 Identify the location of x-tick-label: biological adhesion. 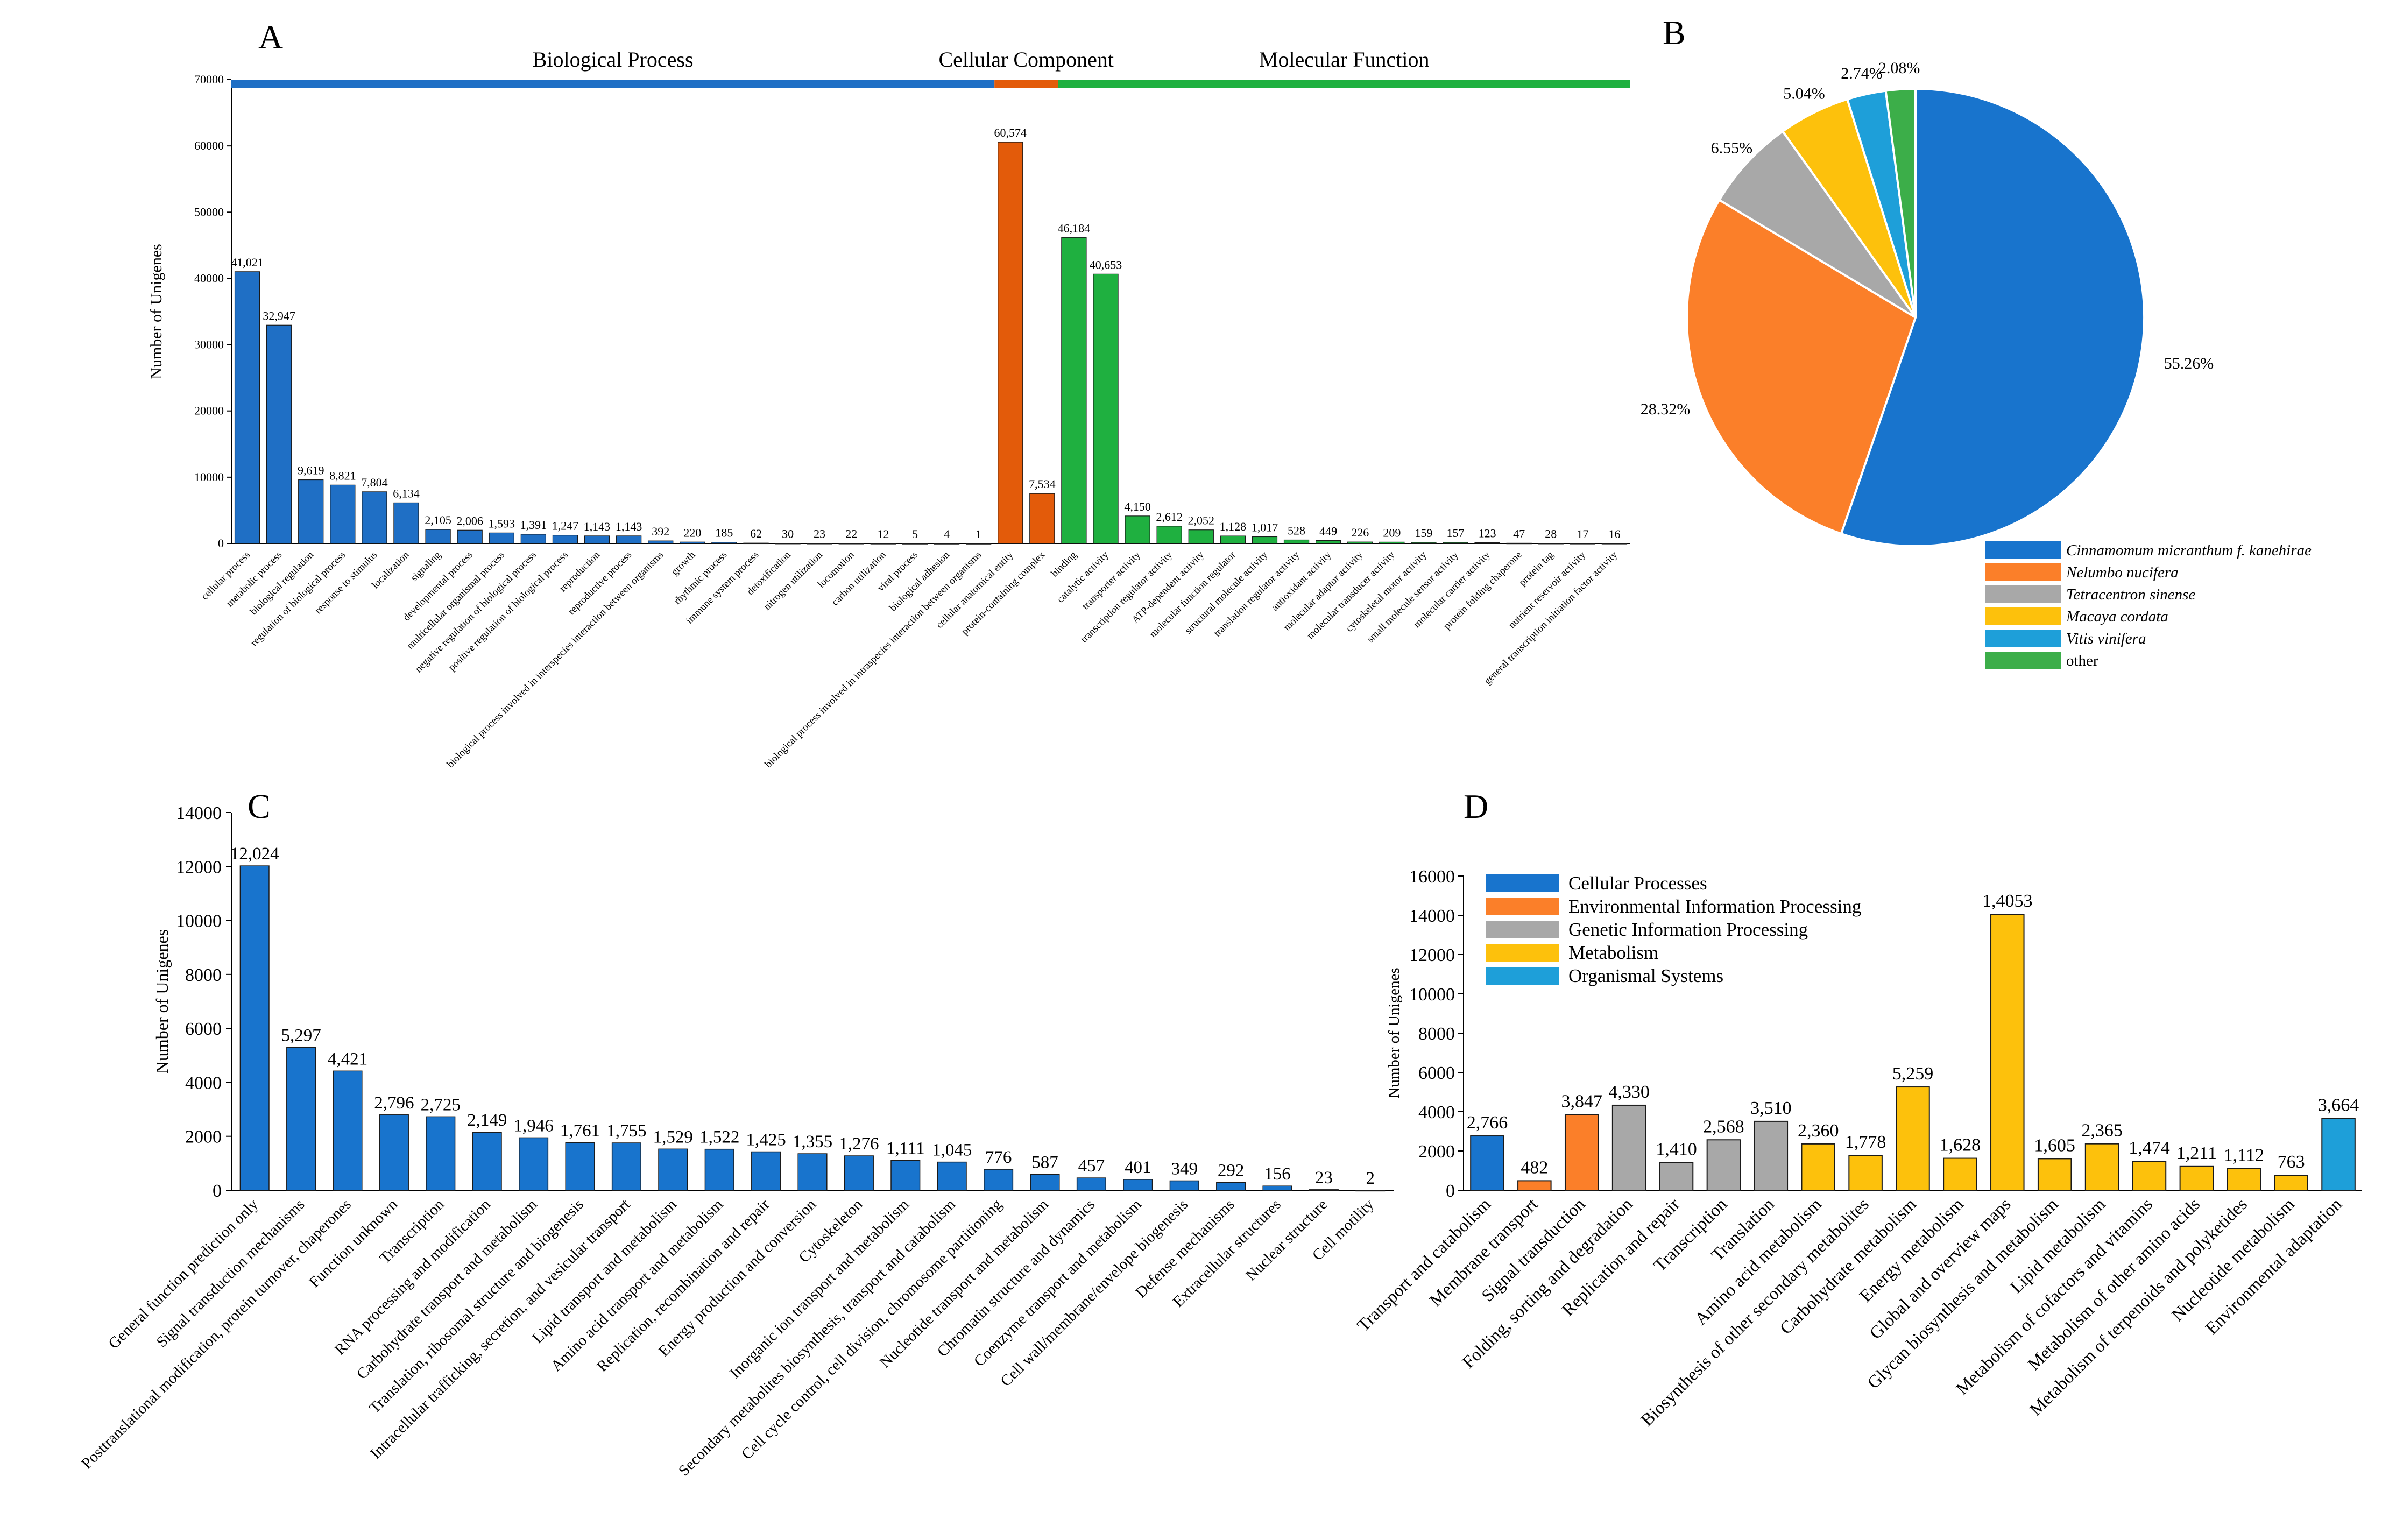
(919, 581).